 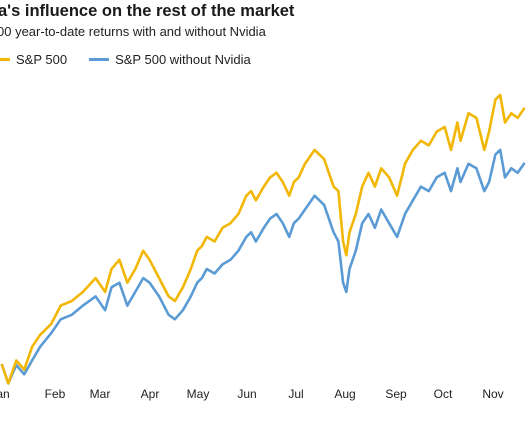 What do you see at coordinates (147, 11) in the screenshot?
I see `chart-title: a's influence on the rest of the market` at bounding box center [147, 11].